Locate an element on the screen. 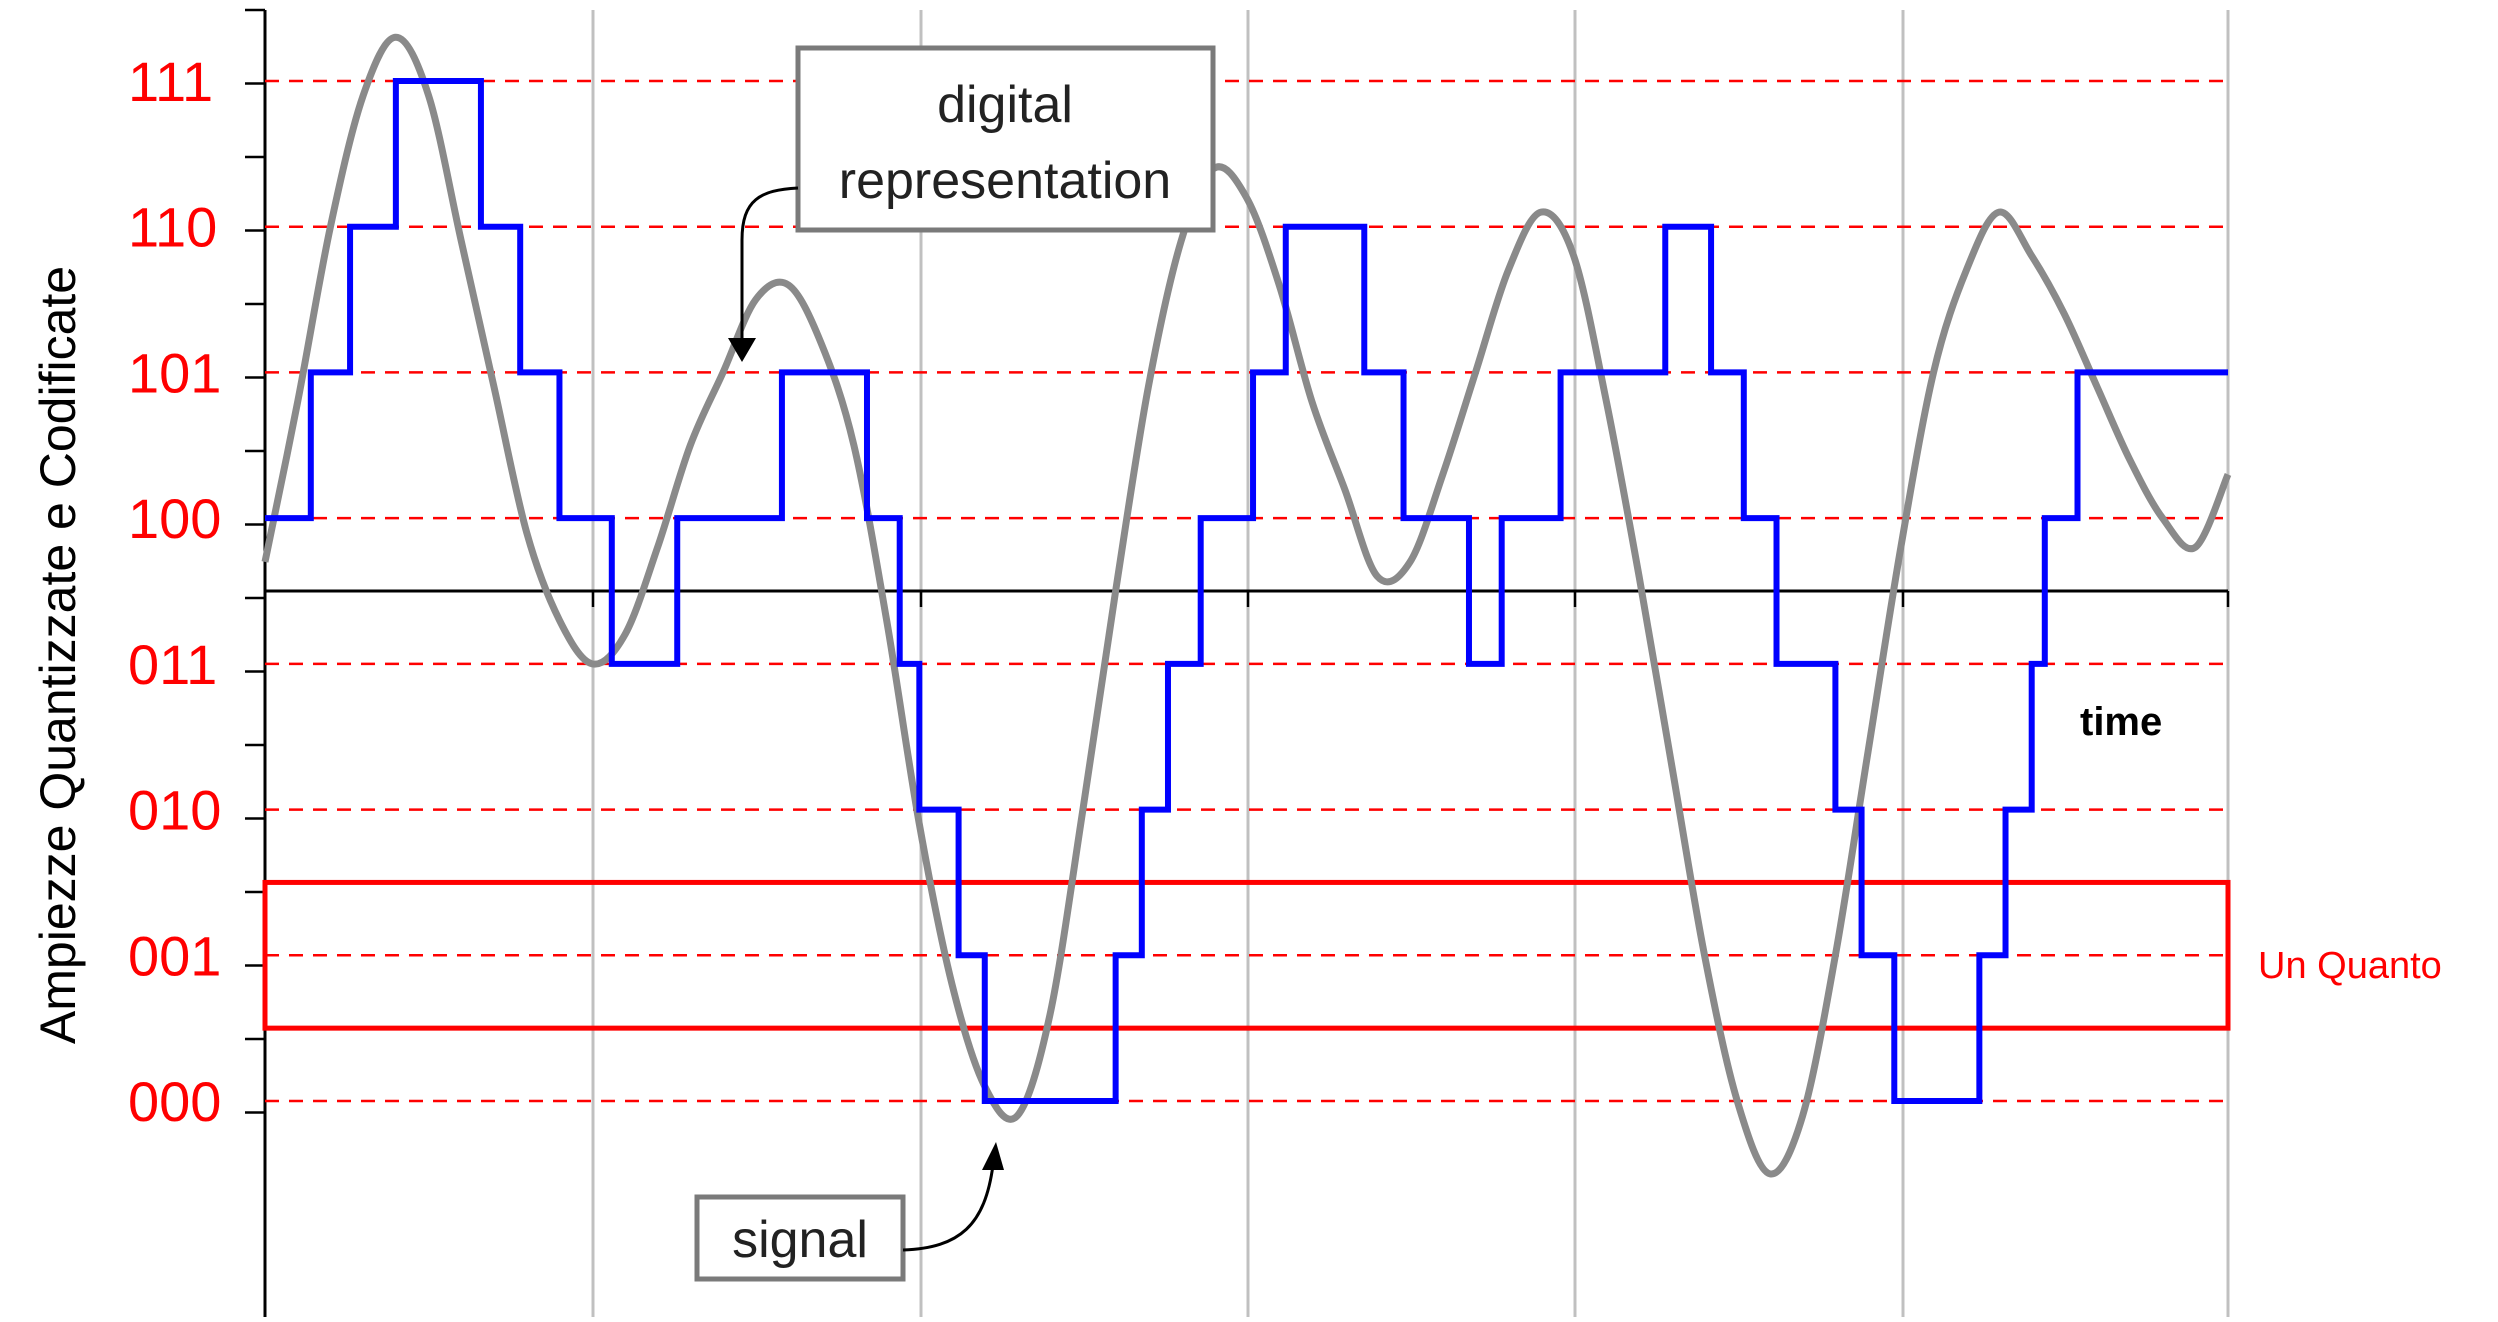 This screenshot has height=1322, width=2498. digital-callout-line-2: representation is located at coordinates (1005, 181).